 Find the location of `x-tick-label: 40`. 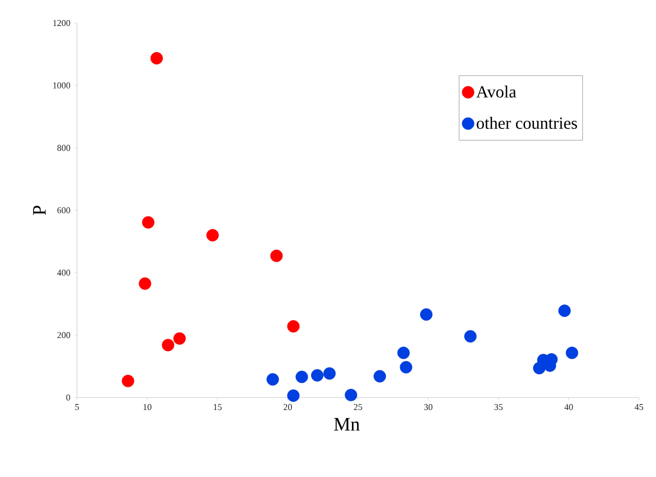

x-tick-label: 40 is located at coordinates (568, 407).